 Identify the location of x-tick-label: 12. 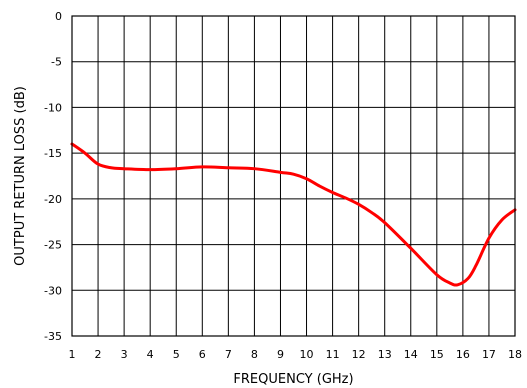
(359, 354).